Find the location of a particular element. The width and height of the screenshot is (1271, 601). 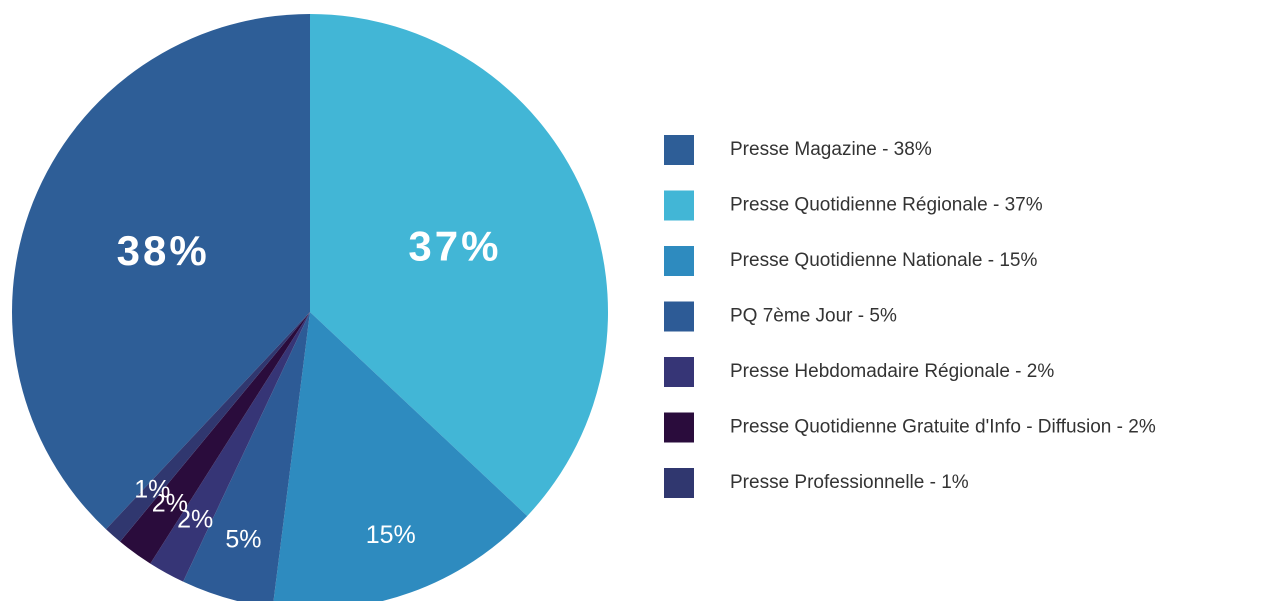

data-label: 15% is located at coordinates (391, 535).